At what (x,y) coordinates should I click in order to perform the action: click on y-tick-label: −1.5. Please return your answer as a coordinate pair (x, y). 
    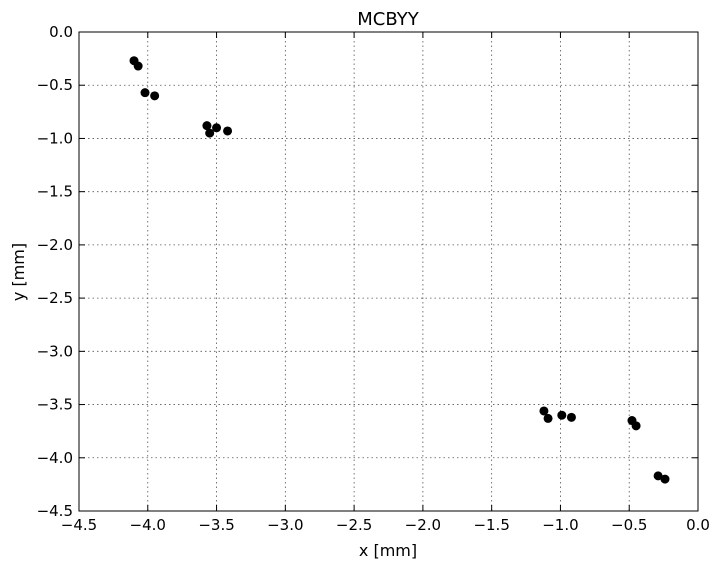
    Looking at the image, I should click on (55, 192).